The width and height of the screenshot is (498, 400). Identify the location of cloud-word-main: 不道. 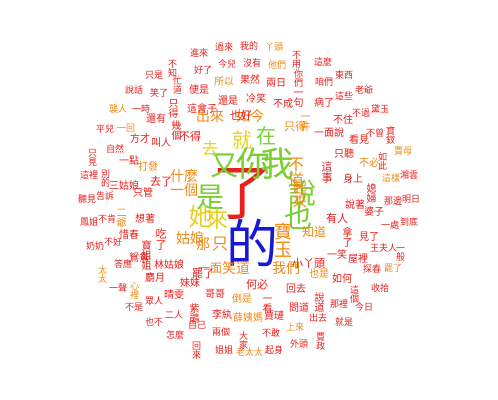
(294, 172).